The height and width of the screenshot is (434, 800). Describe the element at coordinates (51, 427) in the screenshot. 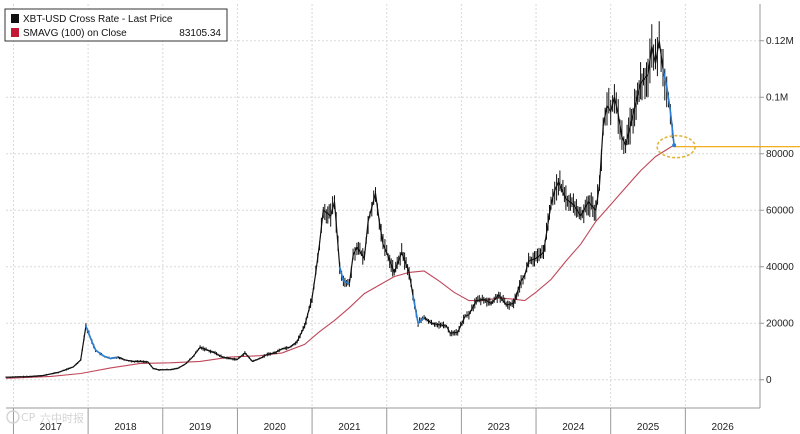

I see `x-tick-label: 2017` at that location.